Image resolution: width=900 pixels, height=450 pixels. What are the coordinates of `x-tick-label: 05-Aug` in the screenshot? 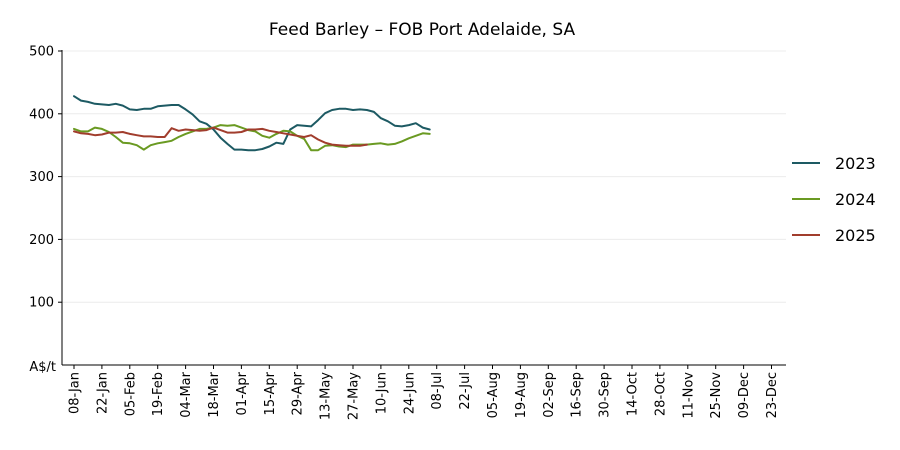 It's located at (493, 395).